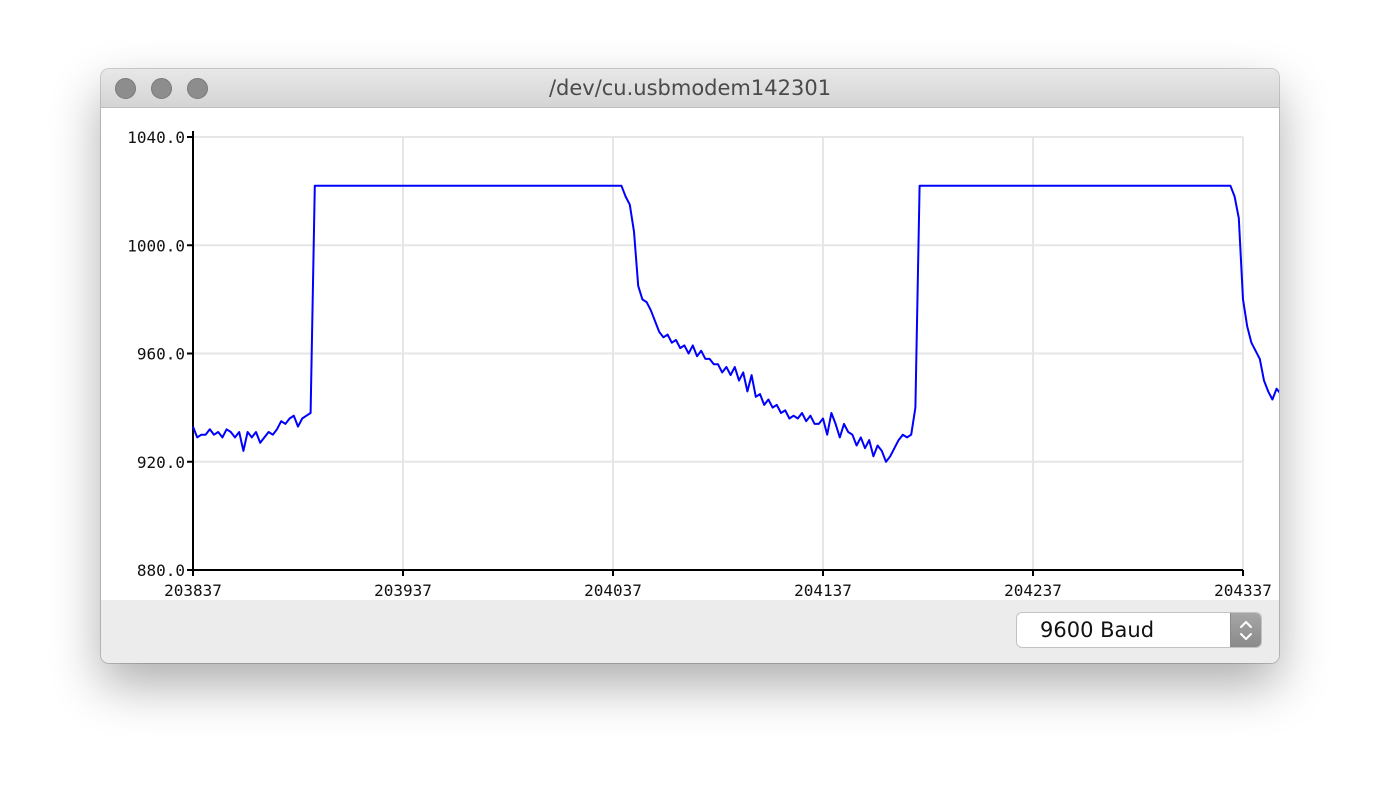 The width and height of the screenshot is (1380, 797). Describe the element at coordinates (1243, 590) in the screenshot. I see `x-tick-label: 204337` at that location.